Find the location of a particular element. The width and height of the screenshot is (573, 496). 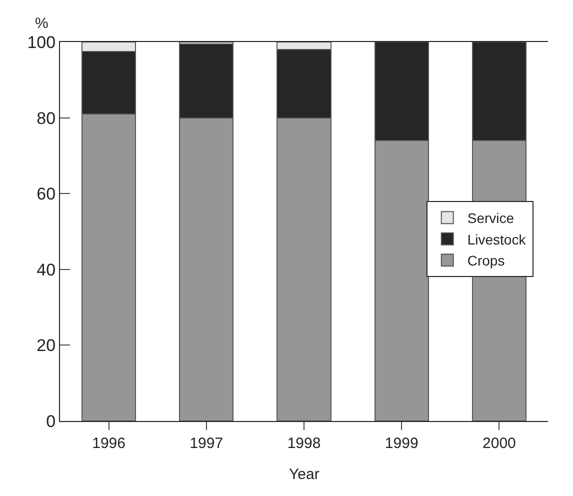

y-tick-label: 20 is located at coordinates (46, 346).